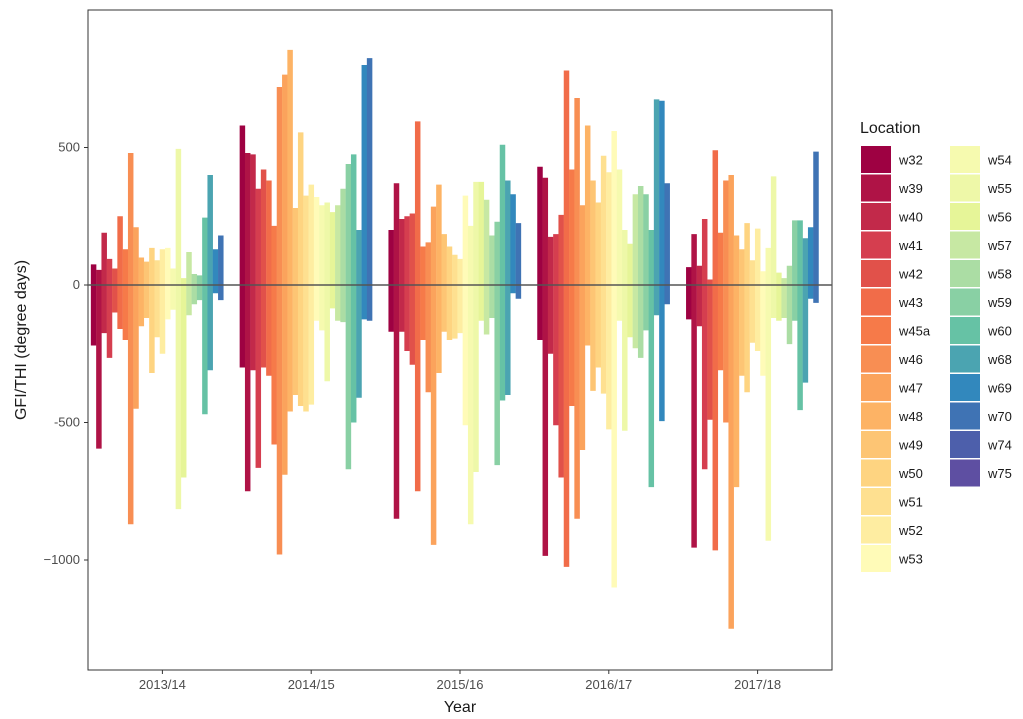 The height and width of the screenshot is (719, 1023). What do you see at coordinates (965, 216) in the screenshot?
I see `legend-swatch-w56` at bounding box center [965, 216].